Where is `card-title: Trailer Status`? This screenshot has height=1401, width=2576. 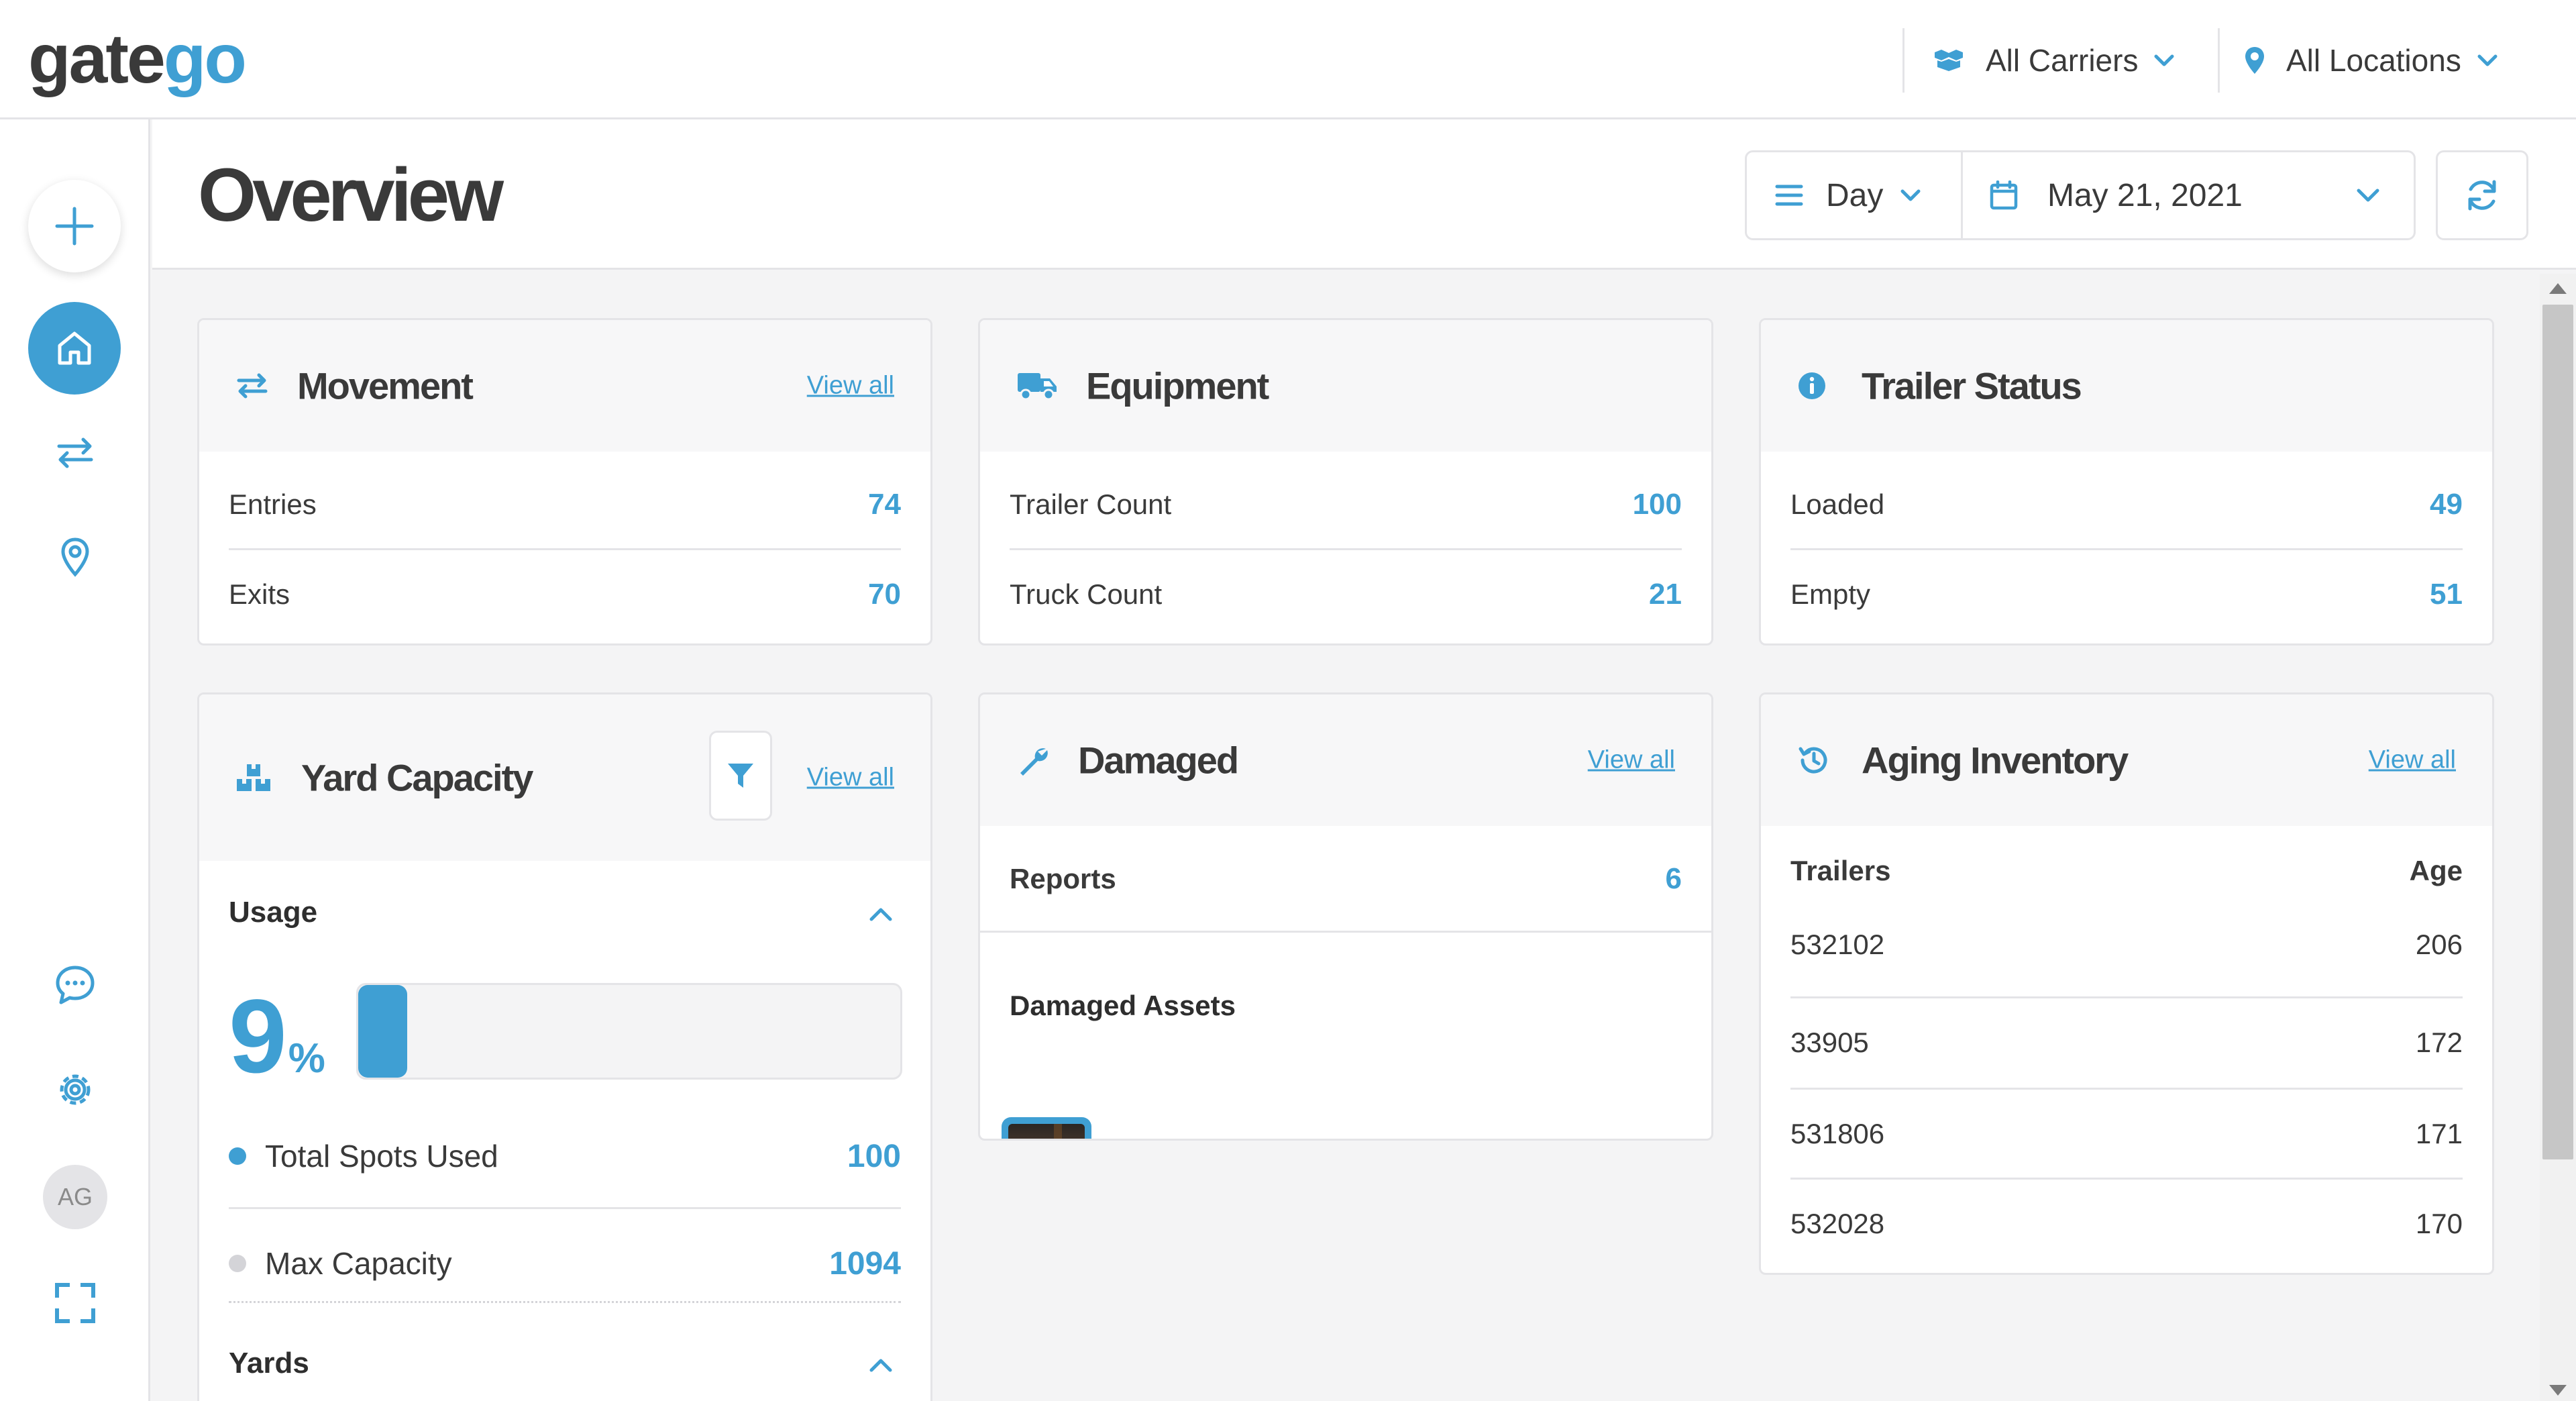
card-title: Trailer Status is located at coordinates (1972, 385).